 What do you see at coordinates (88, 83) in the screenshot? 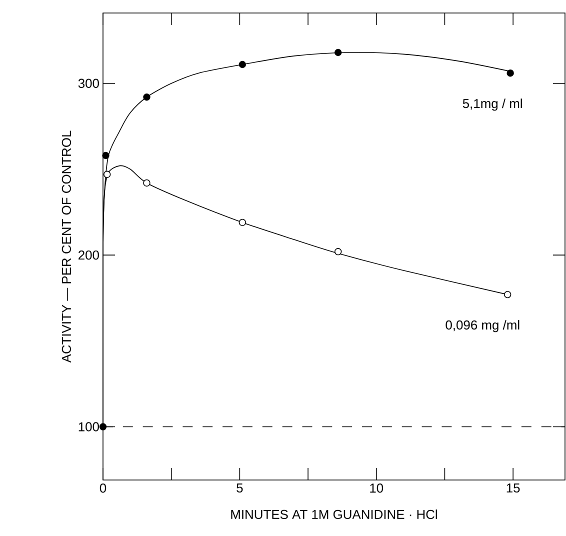
I see `y-tick-label: 300` at bounding box center [88, 83].